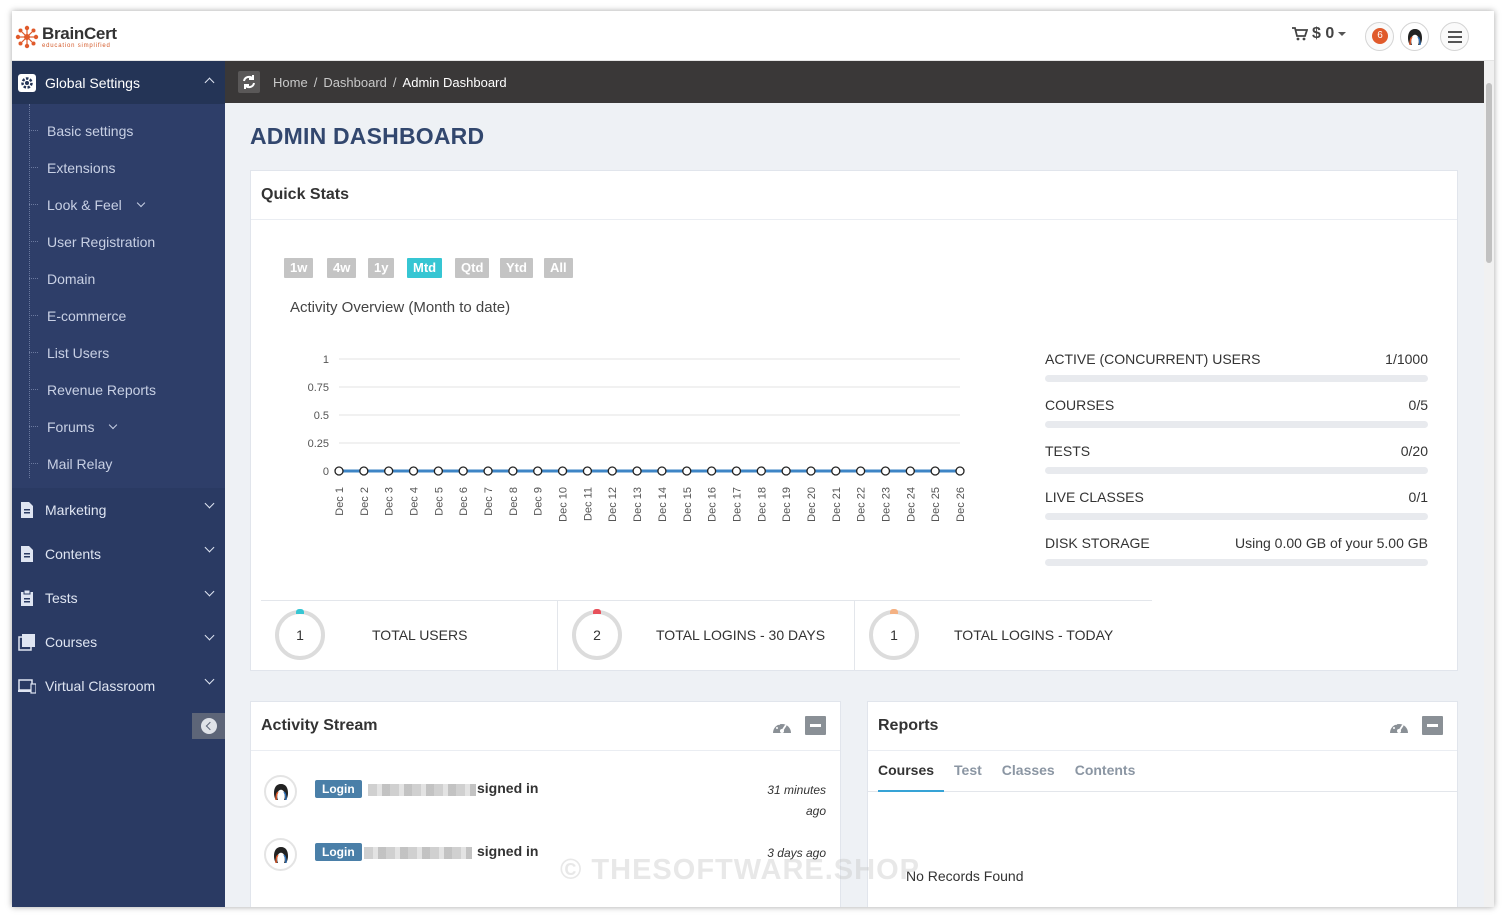  Describe the element at coordinates (1097, 543) in the screenshot. I see `usage-label: DISK STORAGE` at that location.